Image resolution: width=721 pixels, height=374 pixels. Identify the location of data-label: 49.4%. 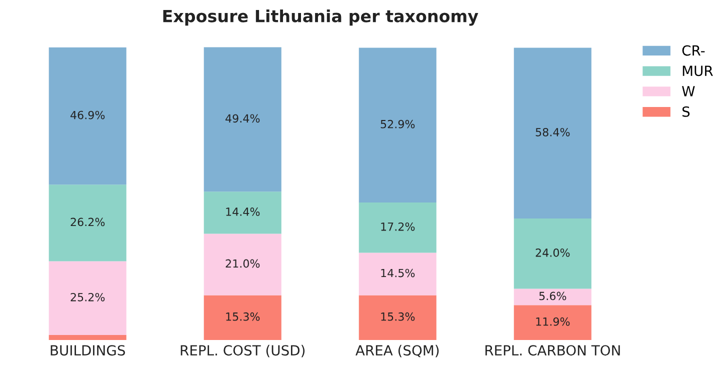
(243, 118).